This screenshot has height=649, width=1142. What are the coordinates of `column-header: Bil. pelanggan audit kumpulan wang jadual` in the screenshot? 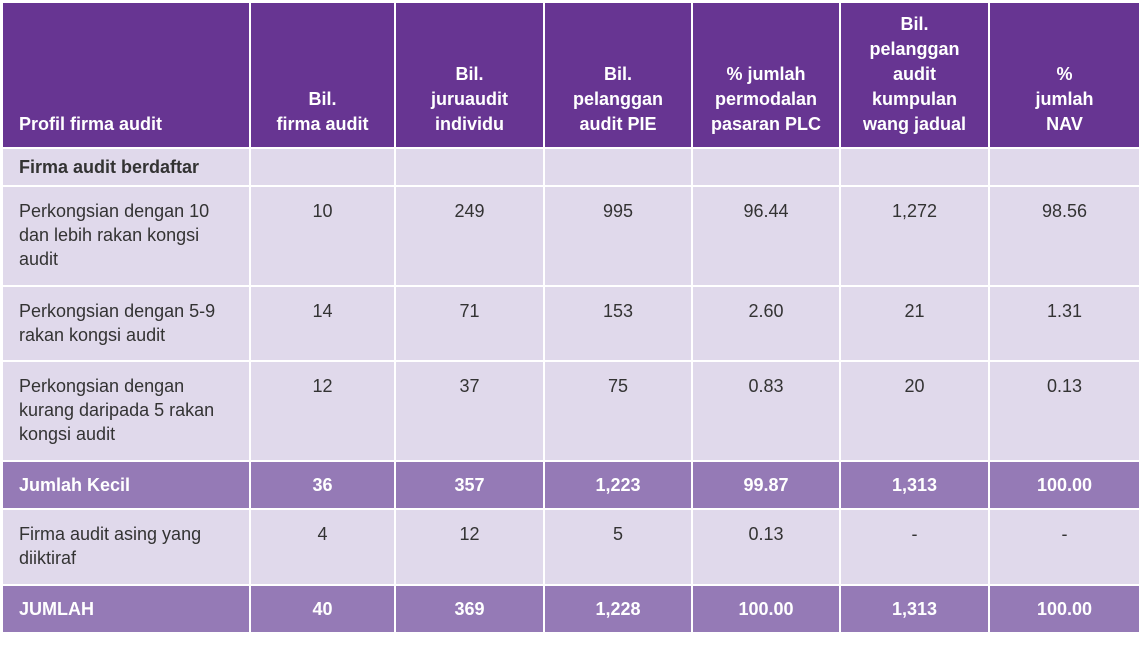 It's located at (914, 75).